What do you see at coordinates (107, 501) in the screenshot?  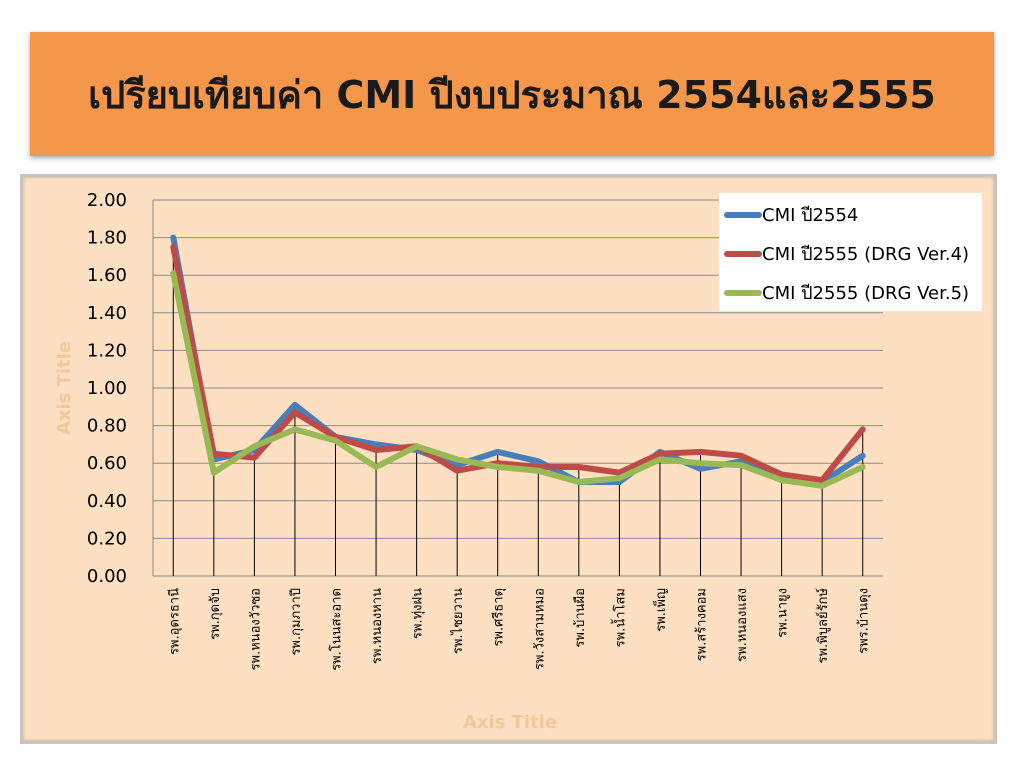 I see `y-tick-label: 0.40` at bounding box center [107, 501].